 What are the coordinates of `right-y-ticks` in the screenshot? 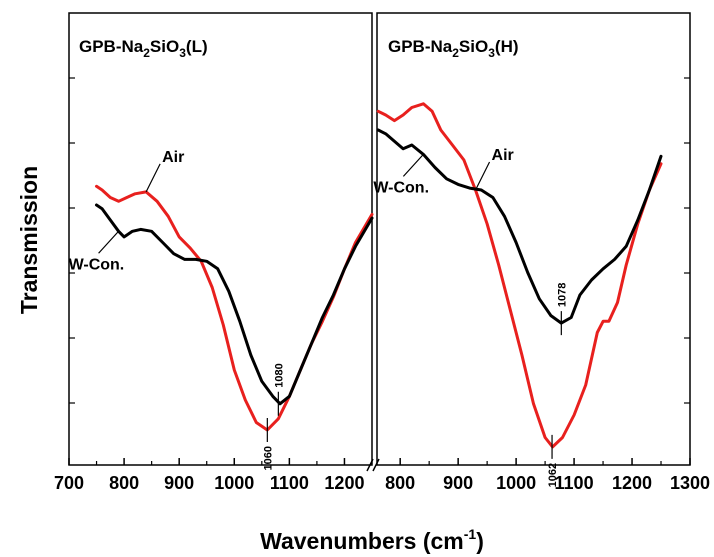 It's located at (687, 240).